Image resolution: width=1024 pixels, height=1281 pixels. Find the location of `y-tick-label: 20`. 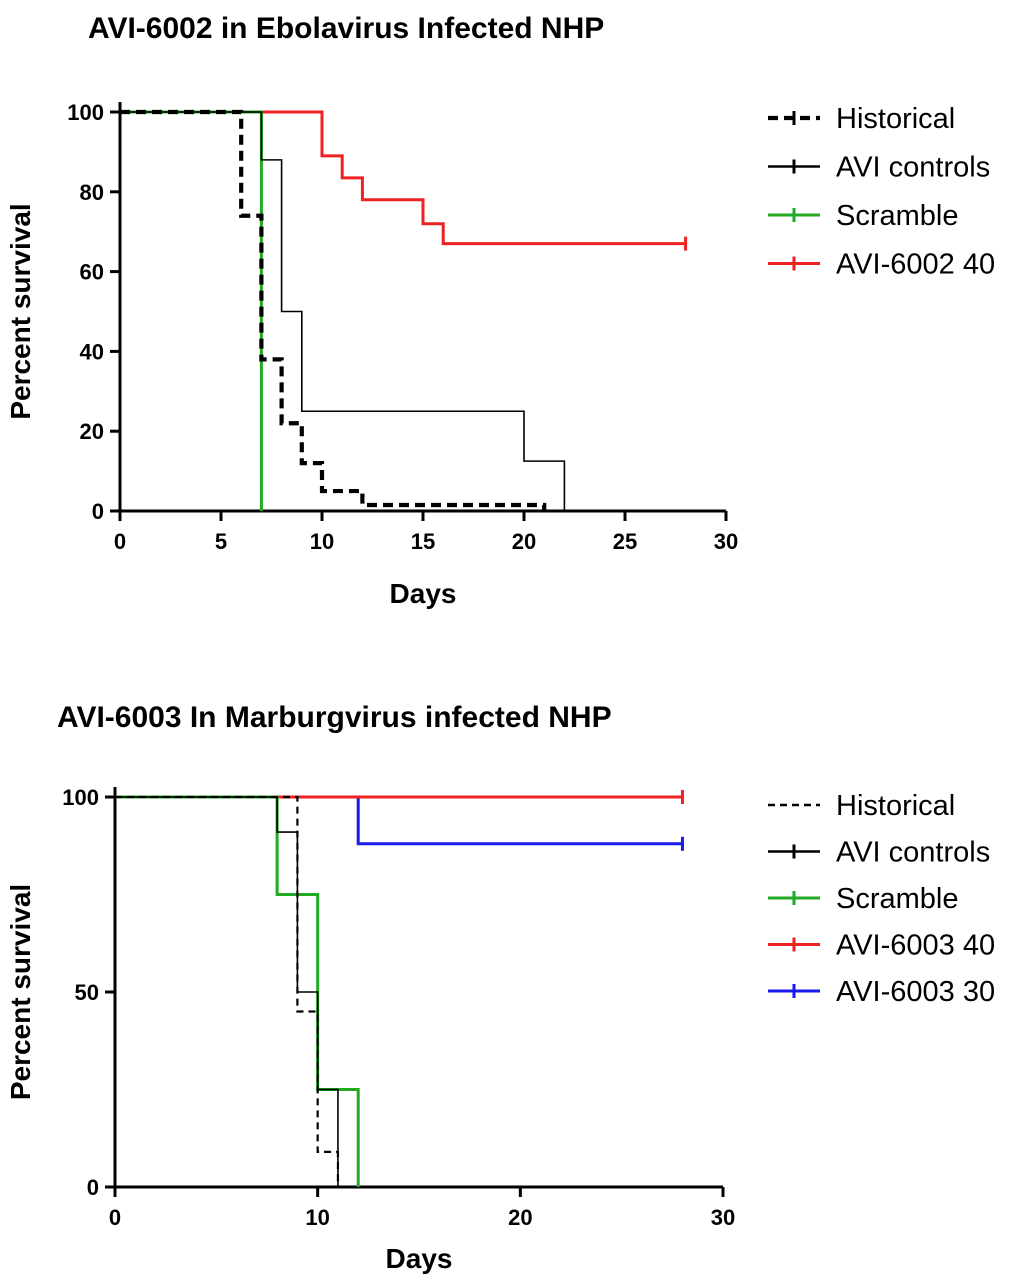

y-tick-label: 20 is located at coordinates (92, 431).